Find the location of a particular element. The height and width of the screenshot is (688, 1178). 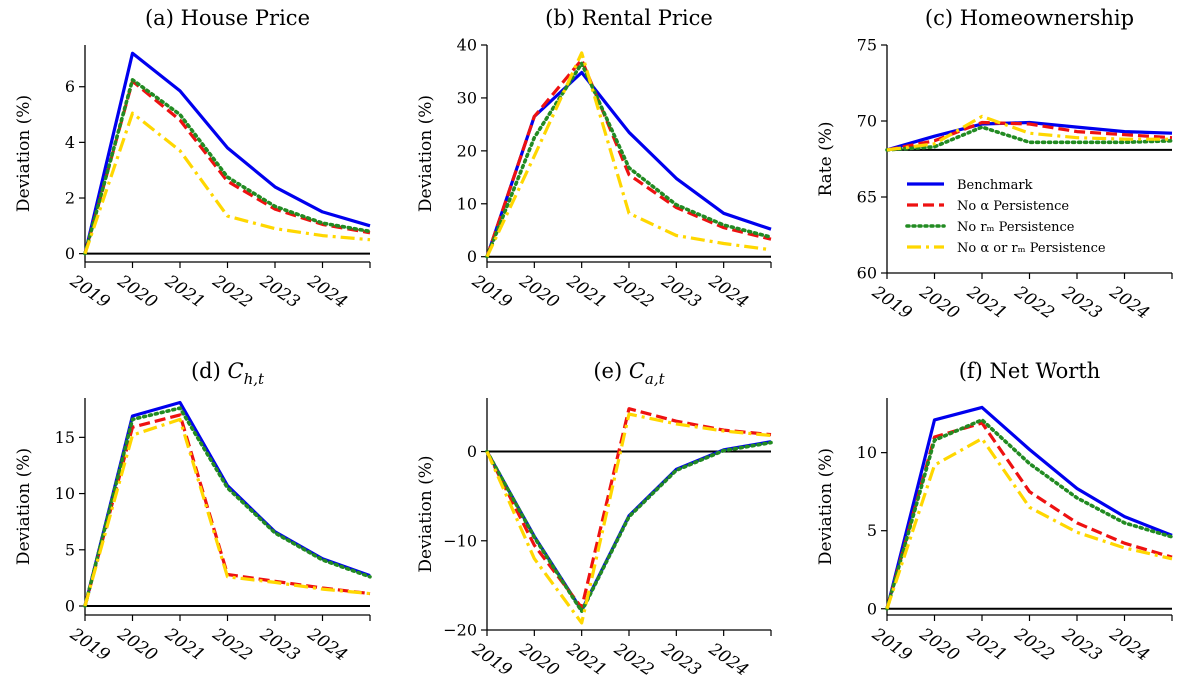

chart-title-subscript: h,t is located at coordinates (254, 379).